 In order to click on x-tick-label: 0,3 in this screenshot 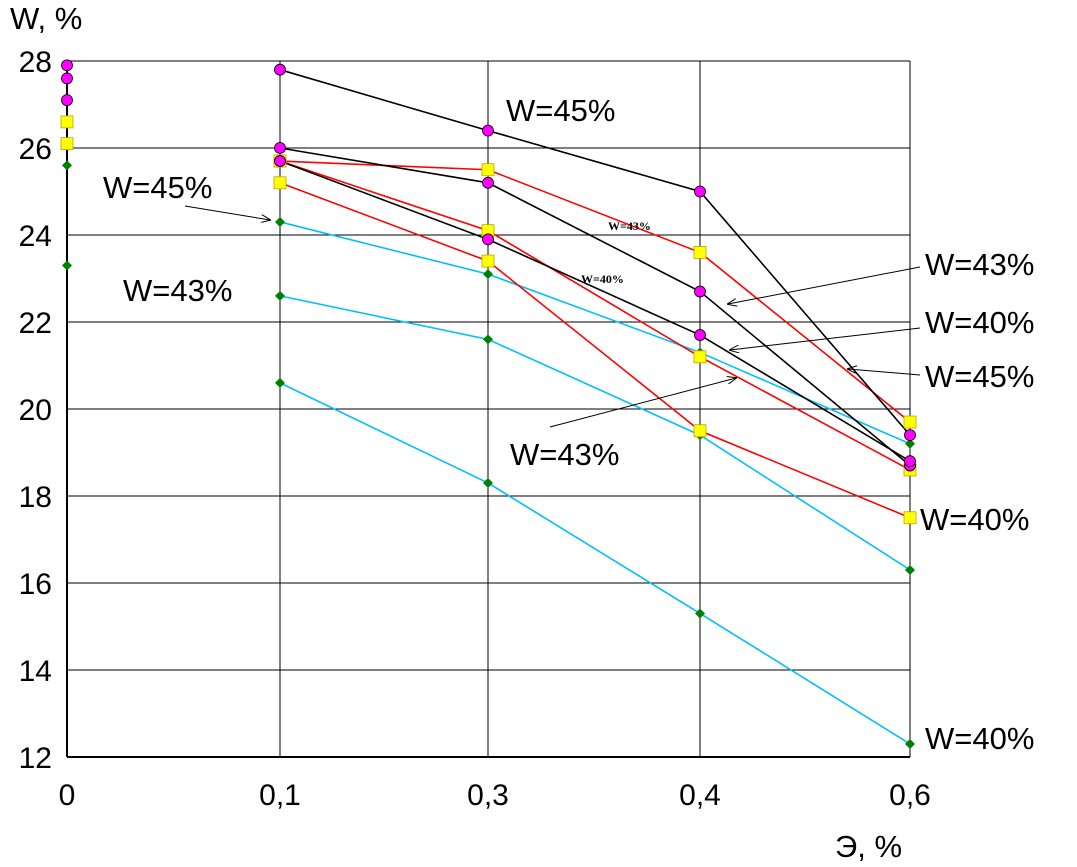, I will do `click(488, 795)`.